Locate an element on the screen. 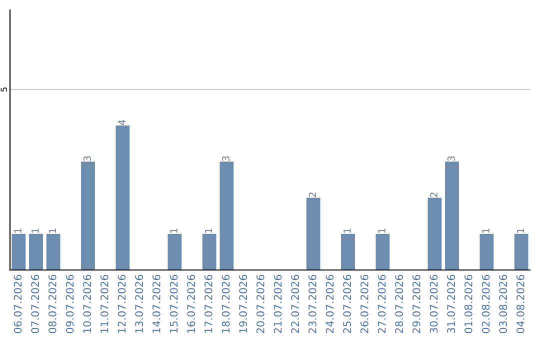 The image size is (540, 340). x-tick-label: 09.07.2026 is located at coordinates (70, 304).